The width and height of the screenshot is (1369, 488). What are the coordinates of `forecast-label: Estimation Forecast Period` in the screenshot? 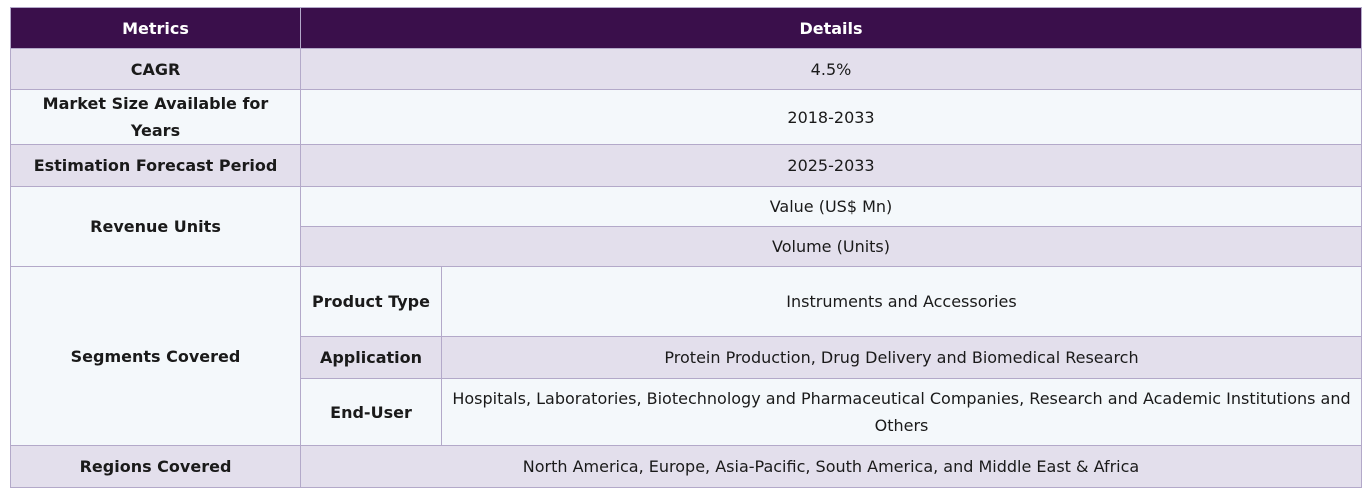 It's located at (155, 165).